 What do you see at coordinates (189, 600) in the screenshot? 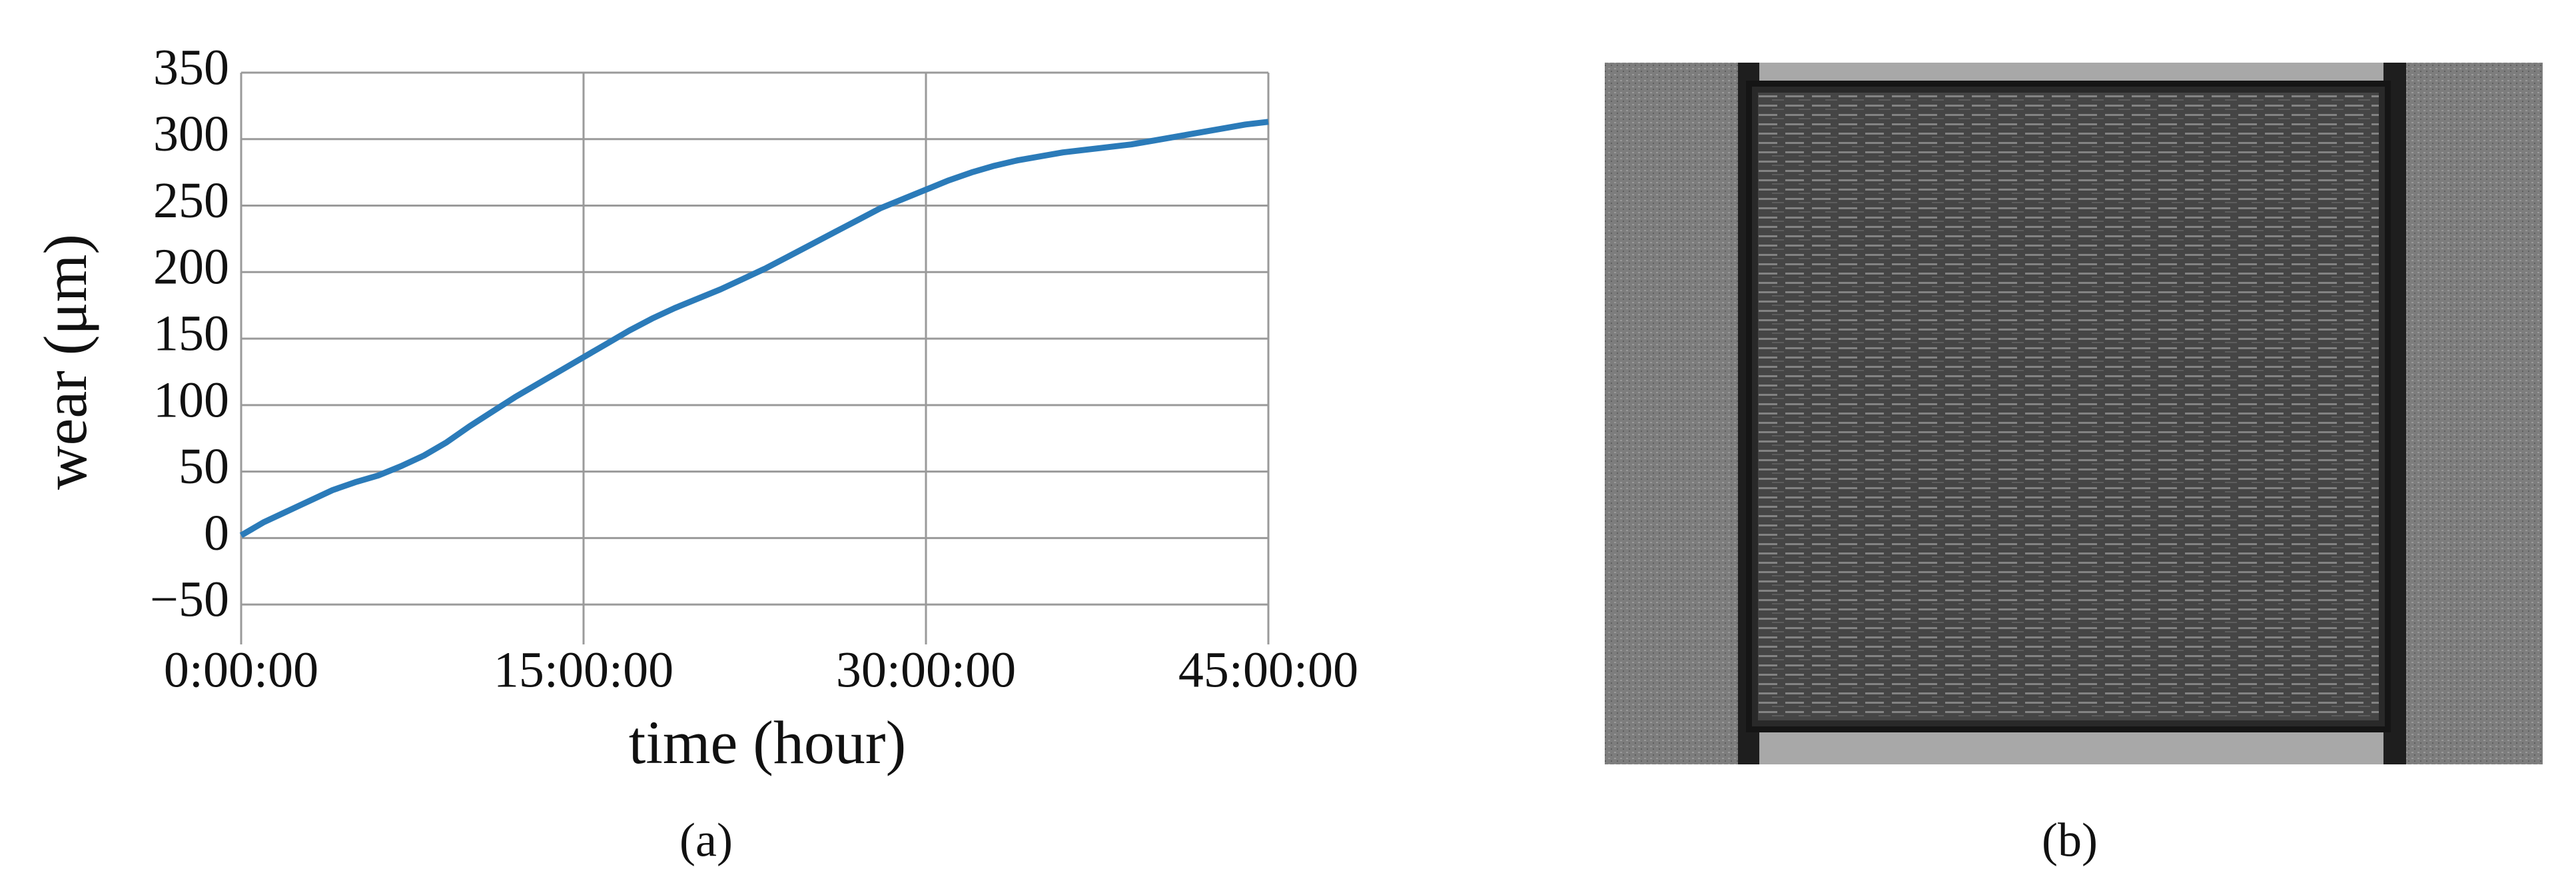
I see `y-tick-label: −50` at bounding box center [189, 600].